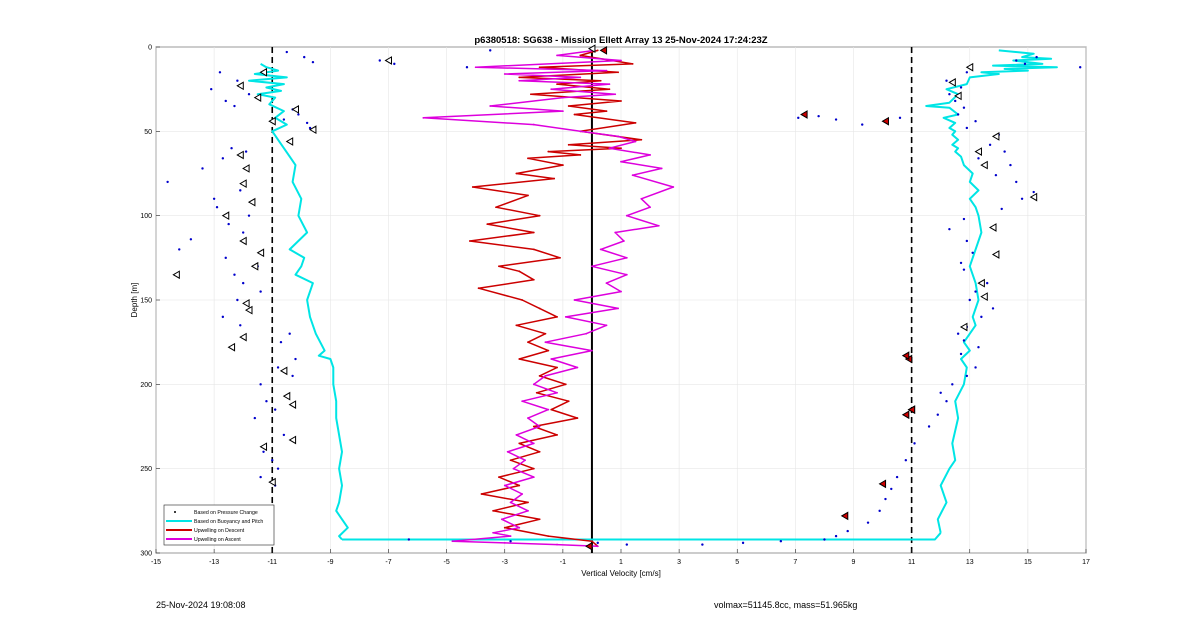  I want to click on x-tick-label: 3, so click(679, 562).